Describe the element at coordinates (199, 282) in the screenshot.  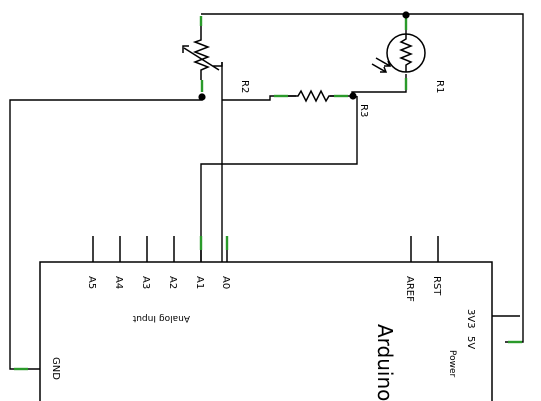
I see `pin-label-a1: A1` at that location.